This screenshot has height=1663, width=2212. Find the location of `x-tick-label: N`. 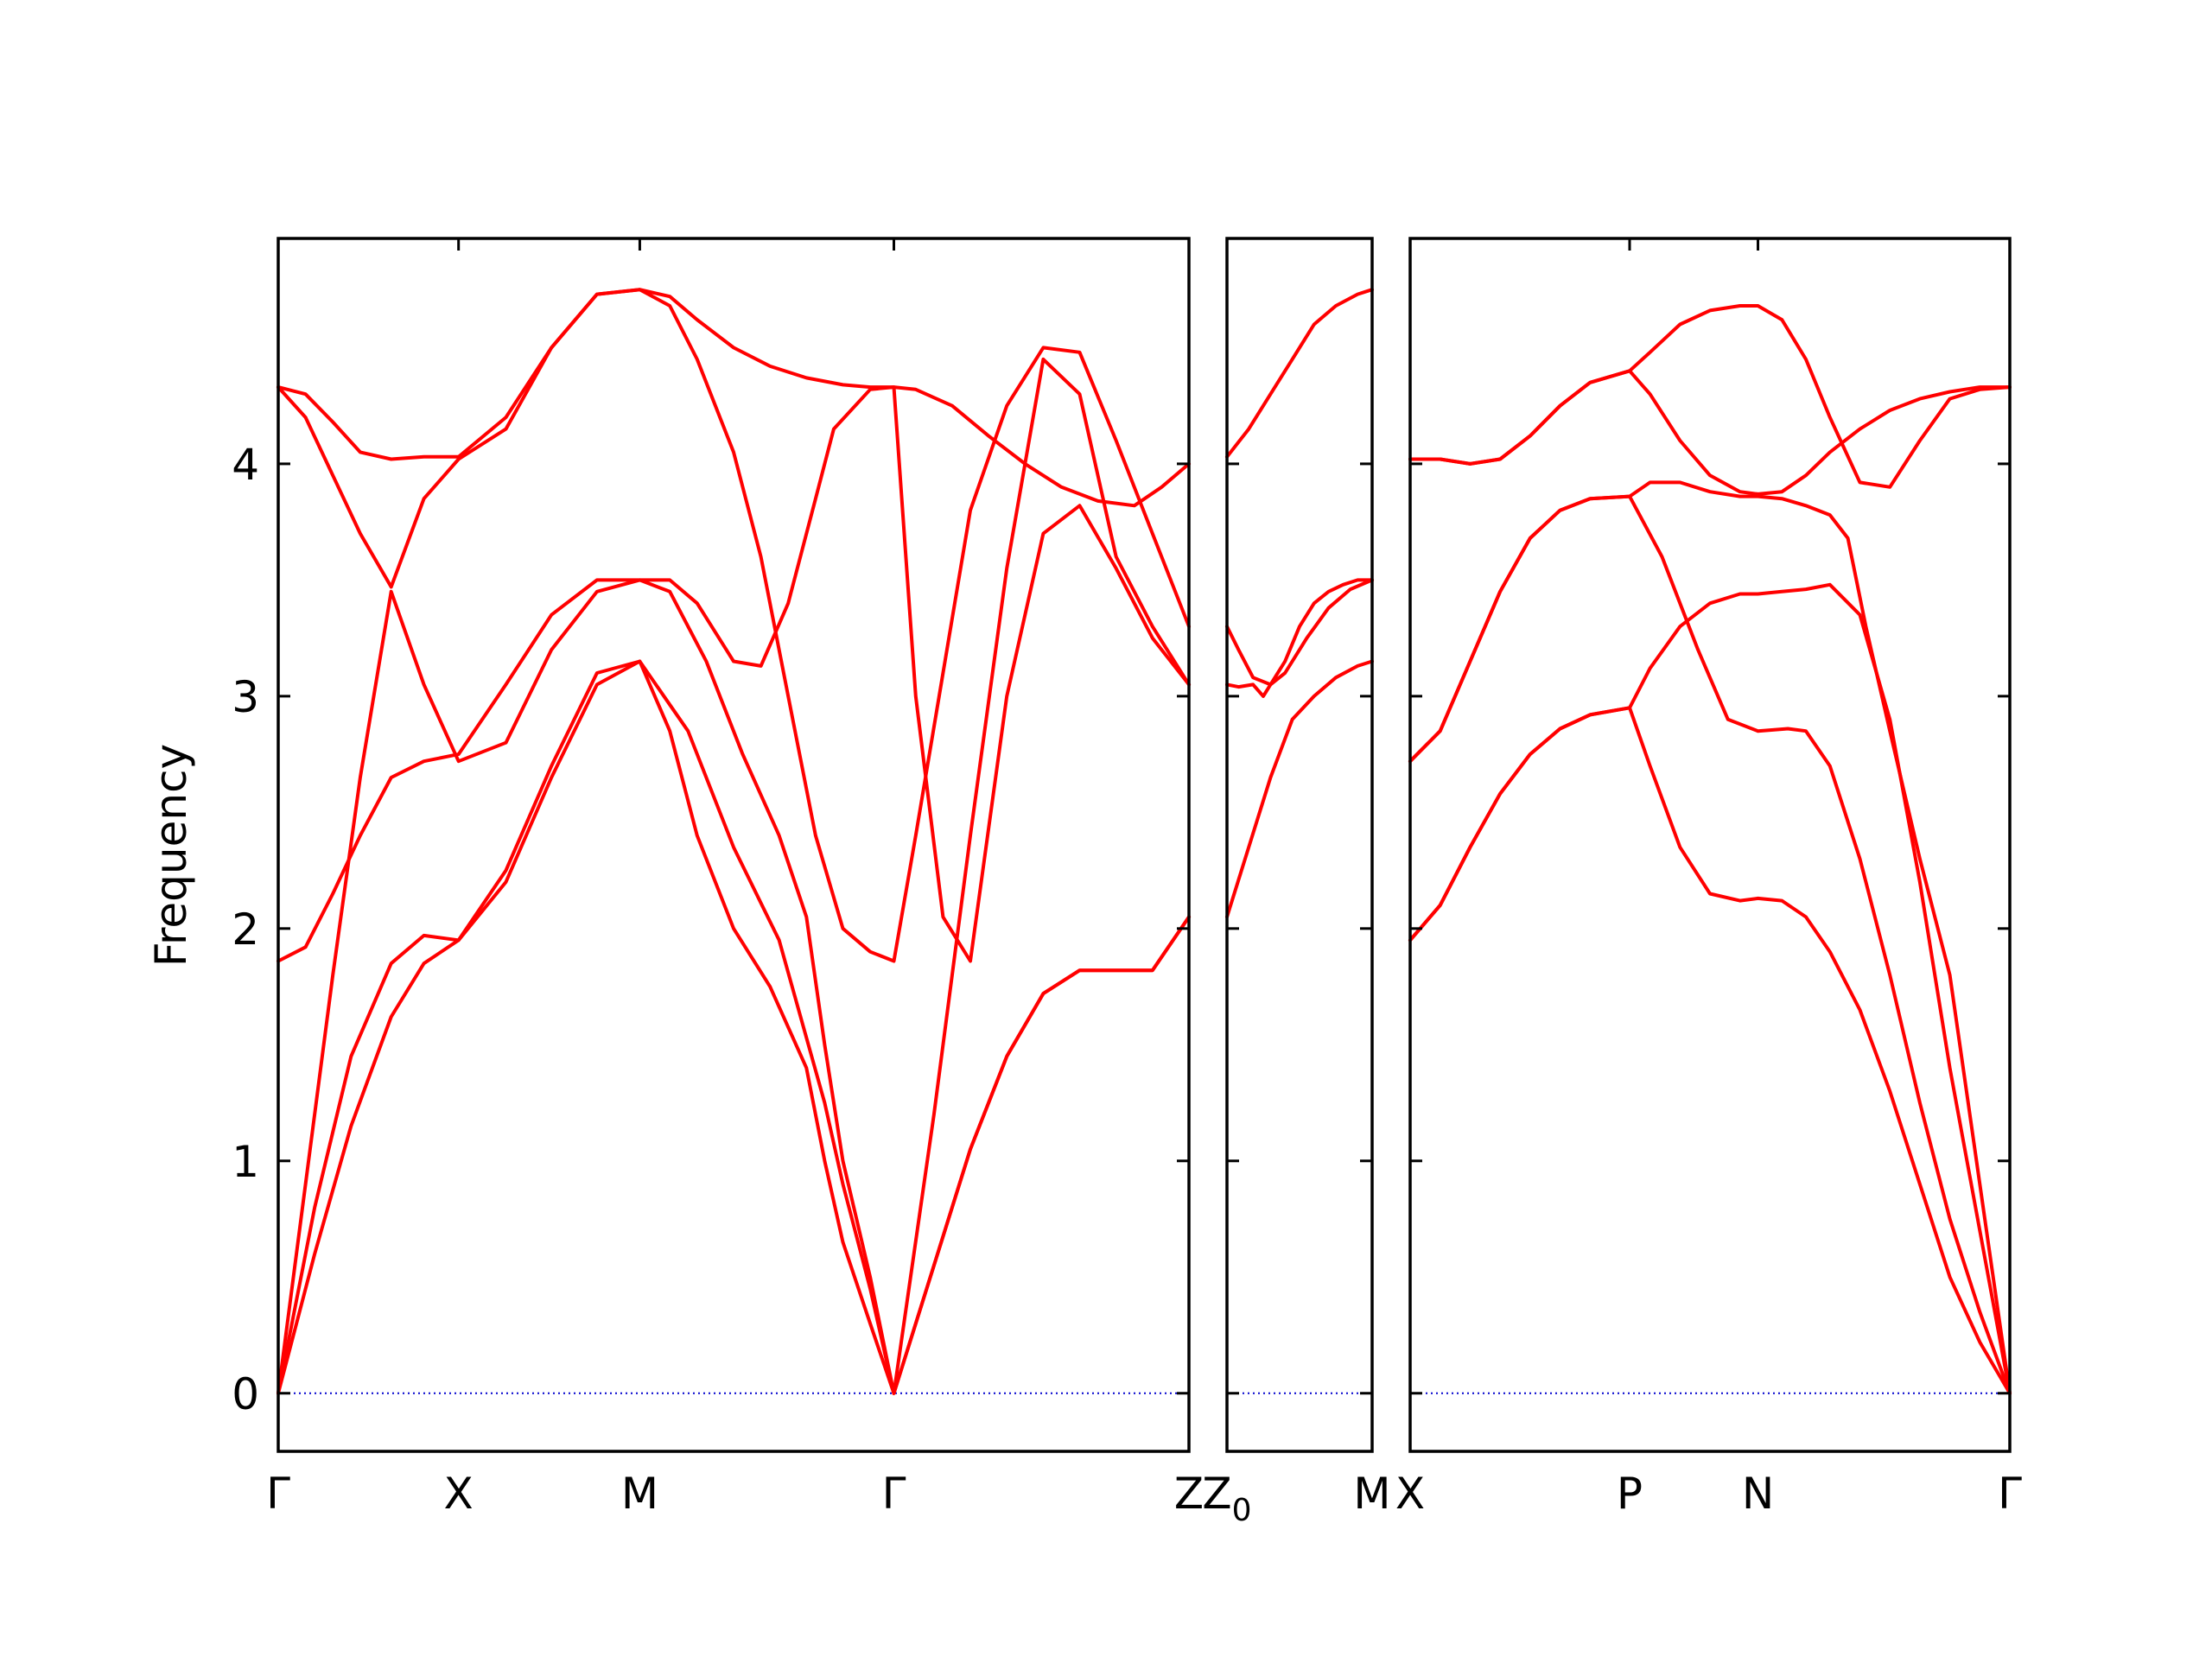

x-tick-label: N is located at coordinates (1758, 1494).